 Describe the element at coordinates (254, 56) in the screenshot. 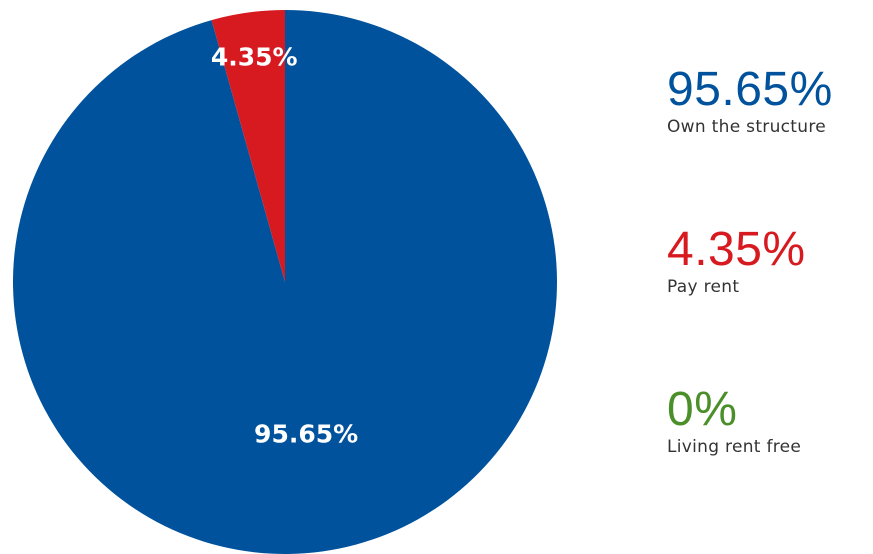

I see `pie-label-rent: 4.35%` at that location.